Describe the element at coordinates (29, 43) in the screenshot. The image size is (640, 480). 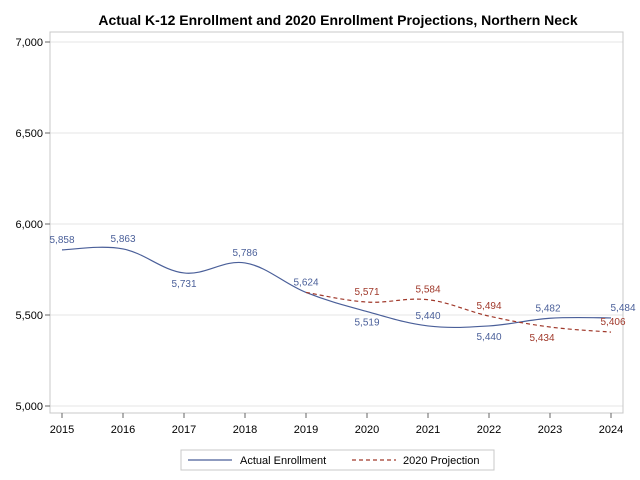
I see `y-tick-label: 7,000` at that location.